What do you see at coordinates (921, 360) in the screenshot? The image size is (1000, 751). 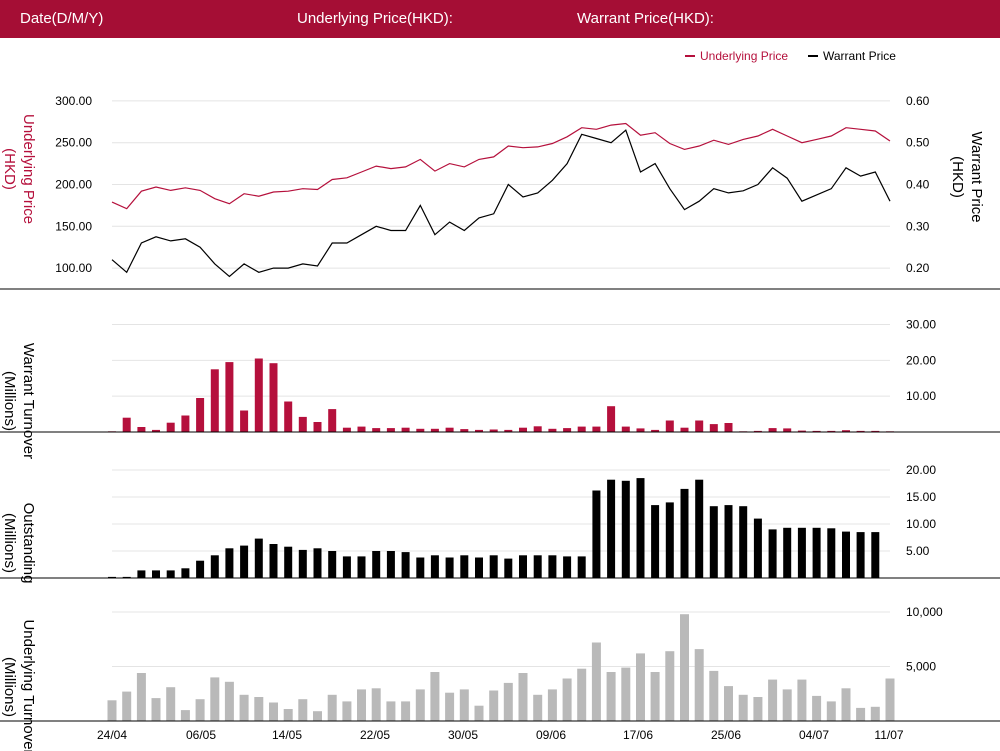 I see `y-tick: 20.00` at bounding box center [921, 360].